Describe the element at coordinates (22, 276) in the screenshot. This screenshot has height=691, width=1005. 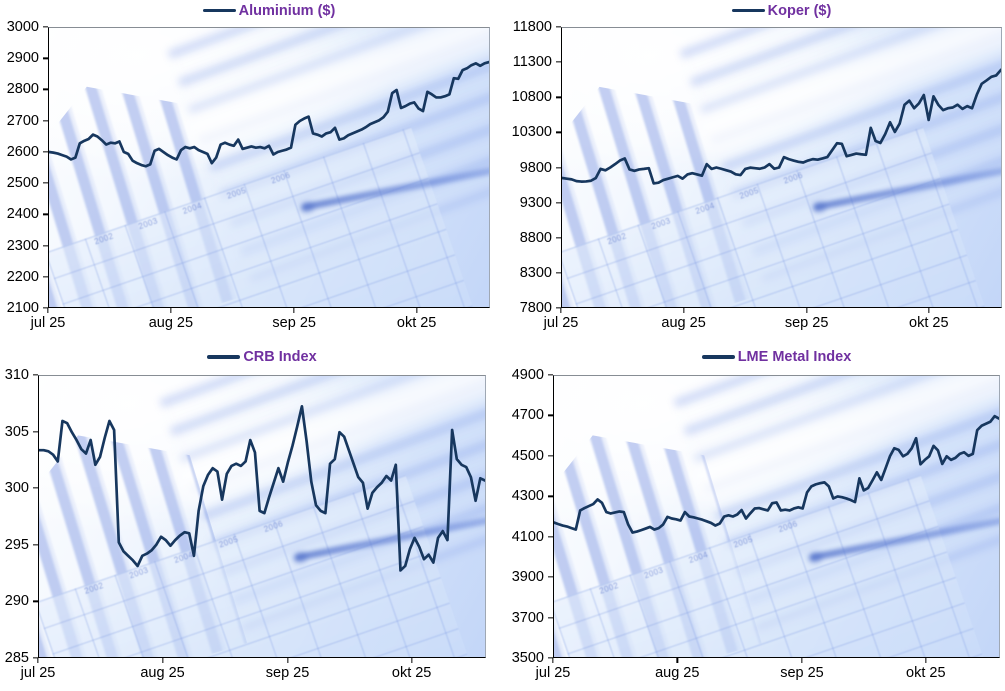
I see `y-tick-label: 2200` at that location.